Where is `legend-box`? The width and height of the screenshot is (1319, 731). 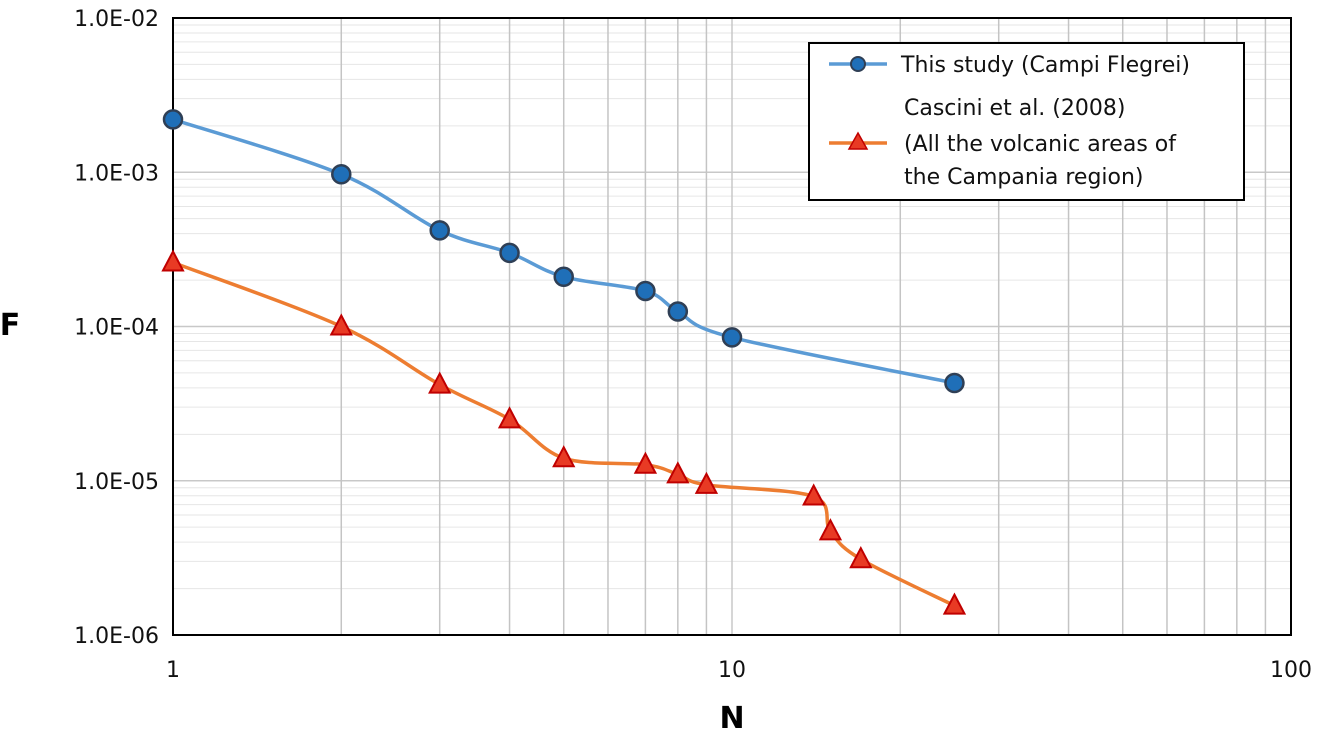 legend-box is located at coordinates (1026, 121).